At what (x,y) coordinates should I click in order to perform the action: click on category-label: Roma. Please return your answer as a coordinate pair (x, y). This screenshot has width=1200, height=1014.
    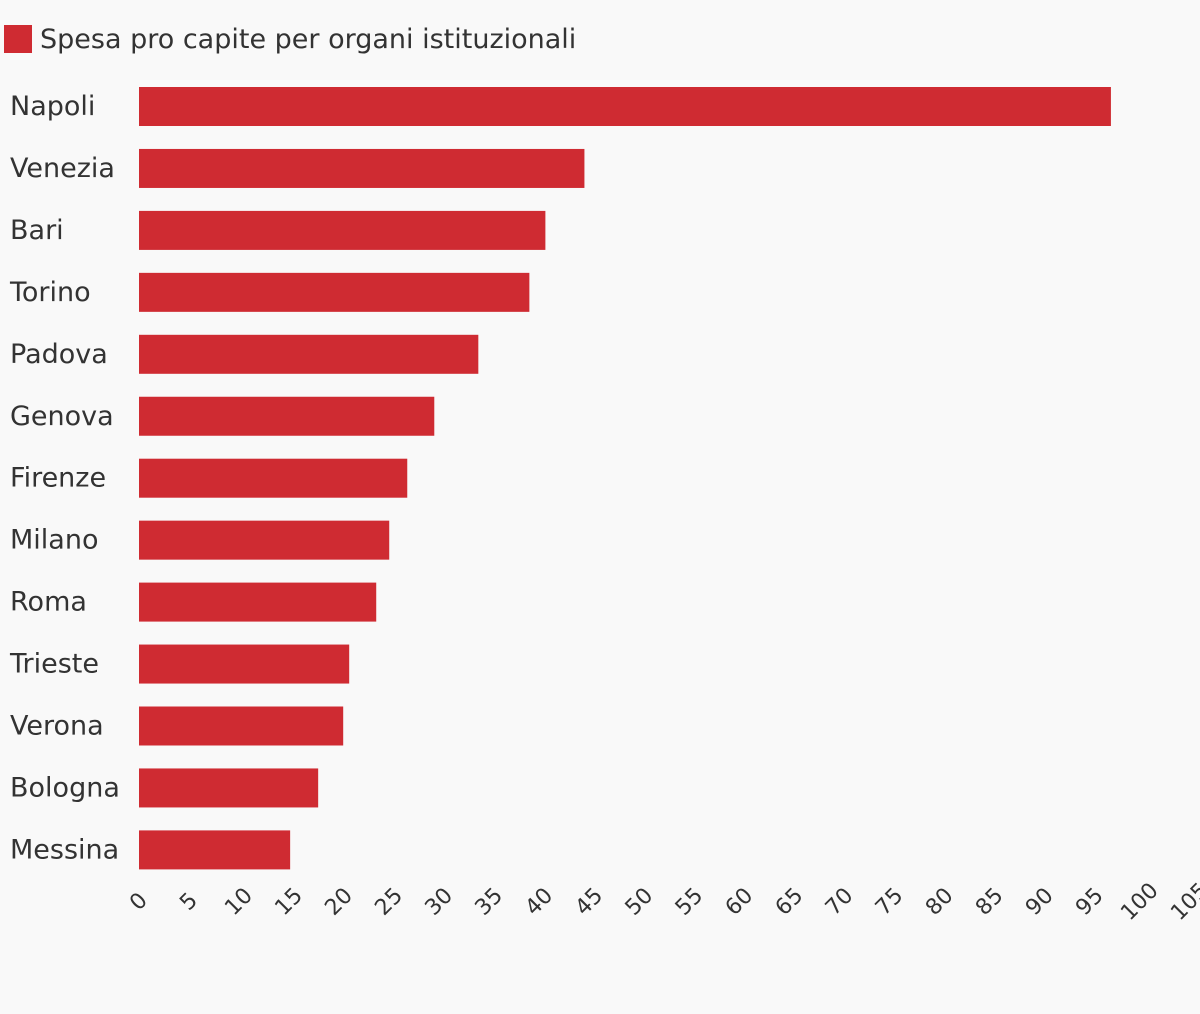
    Looking at the image, I should click on (48, 602).